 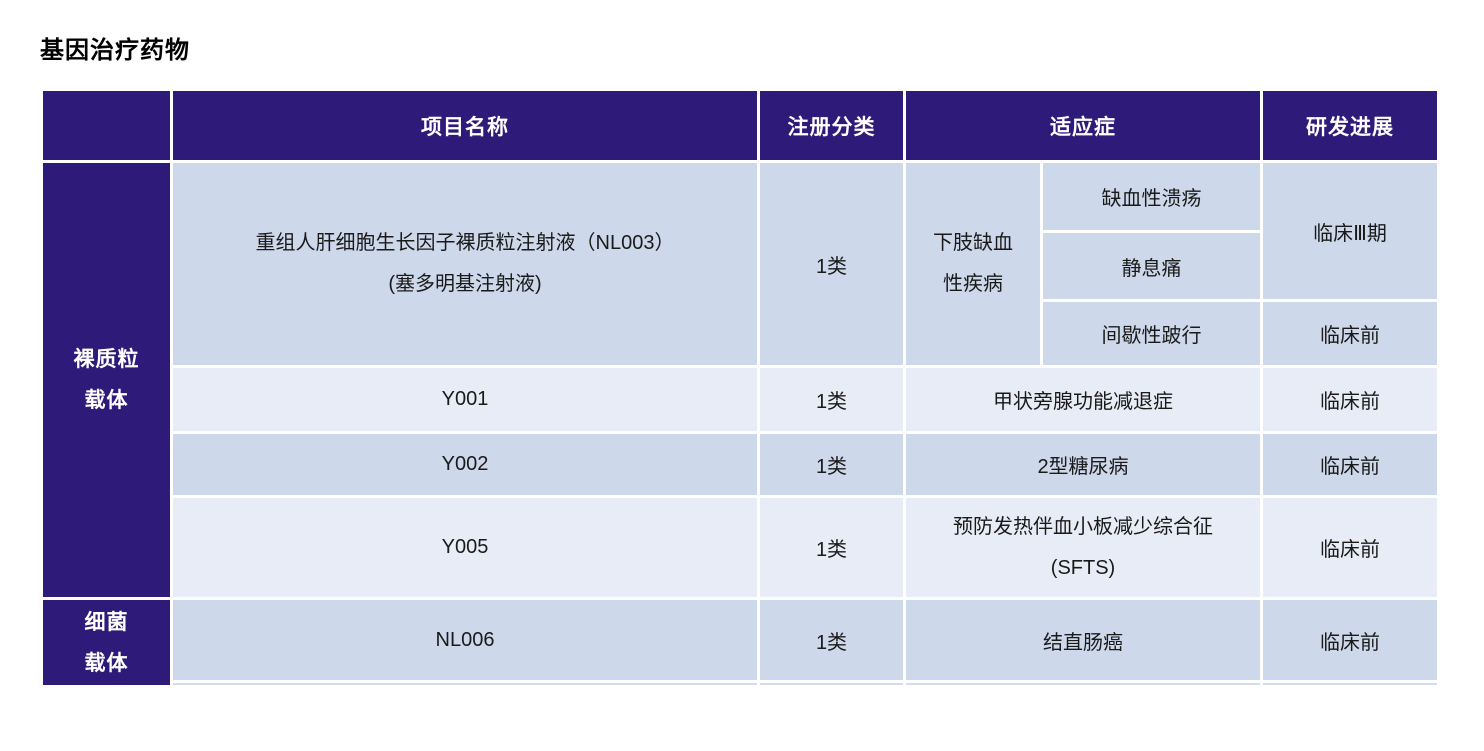 I want to click on cell-progress-nl006: 临床前, so click(x=1350, y=640).